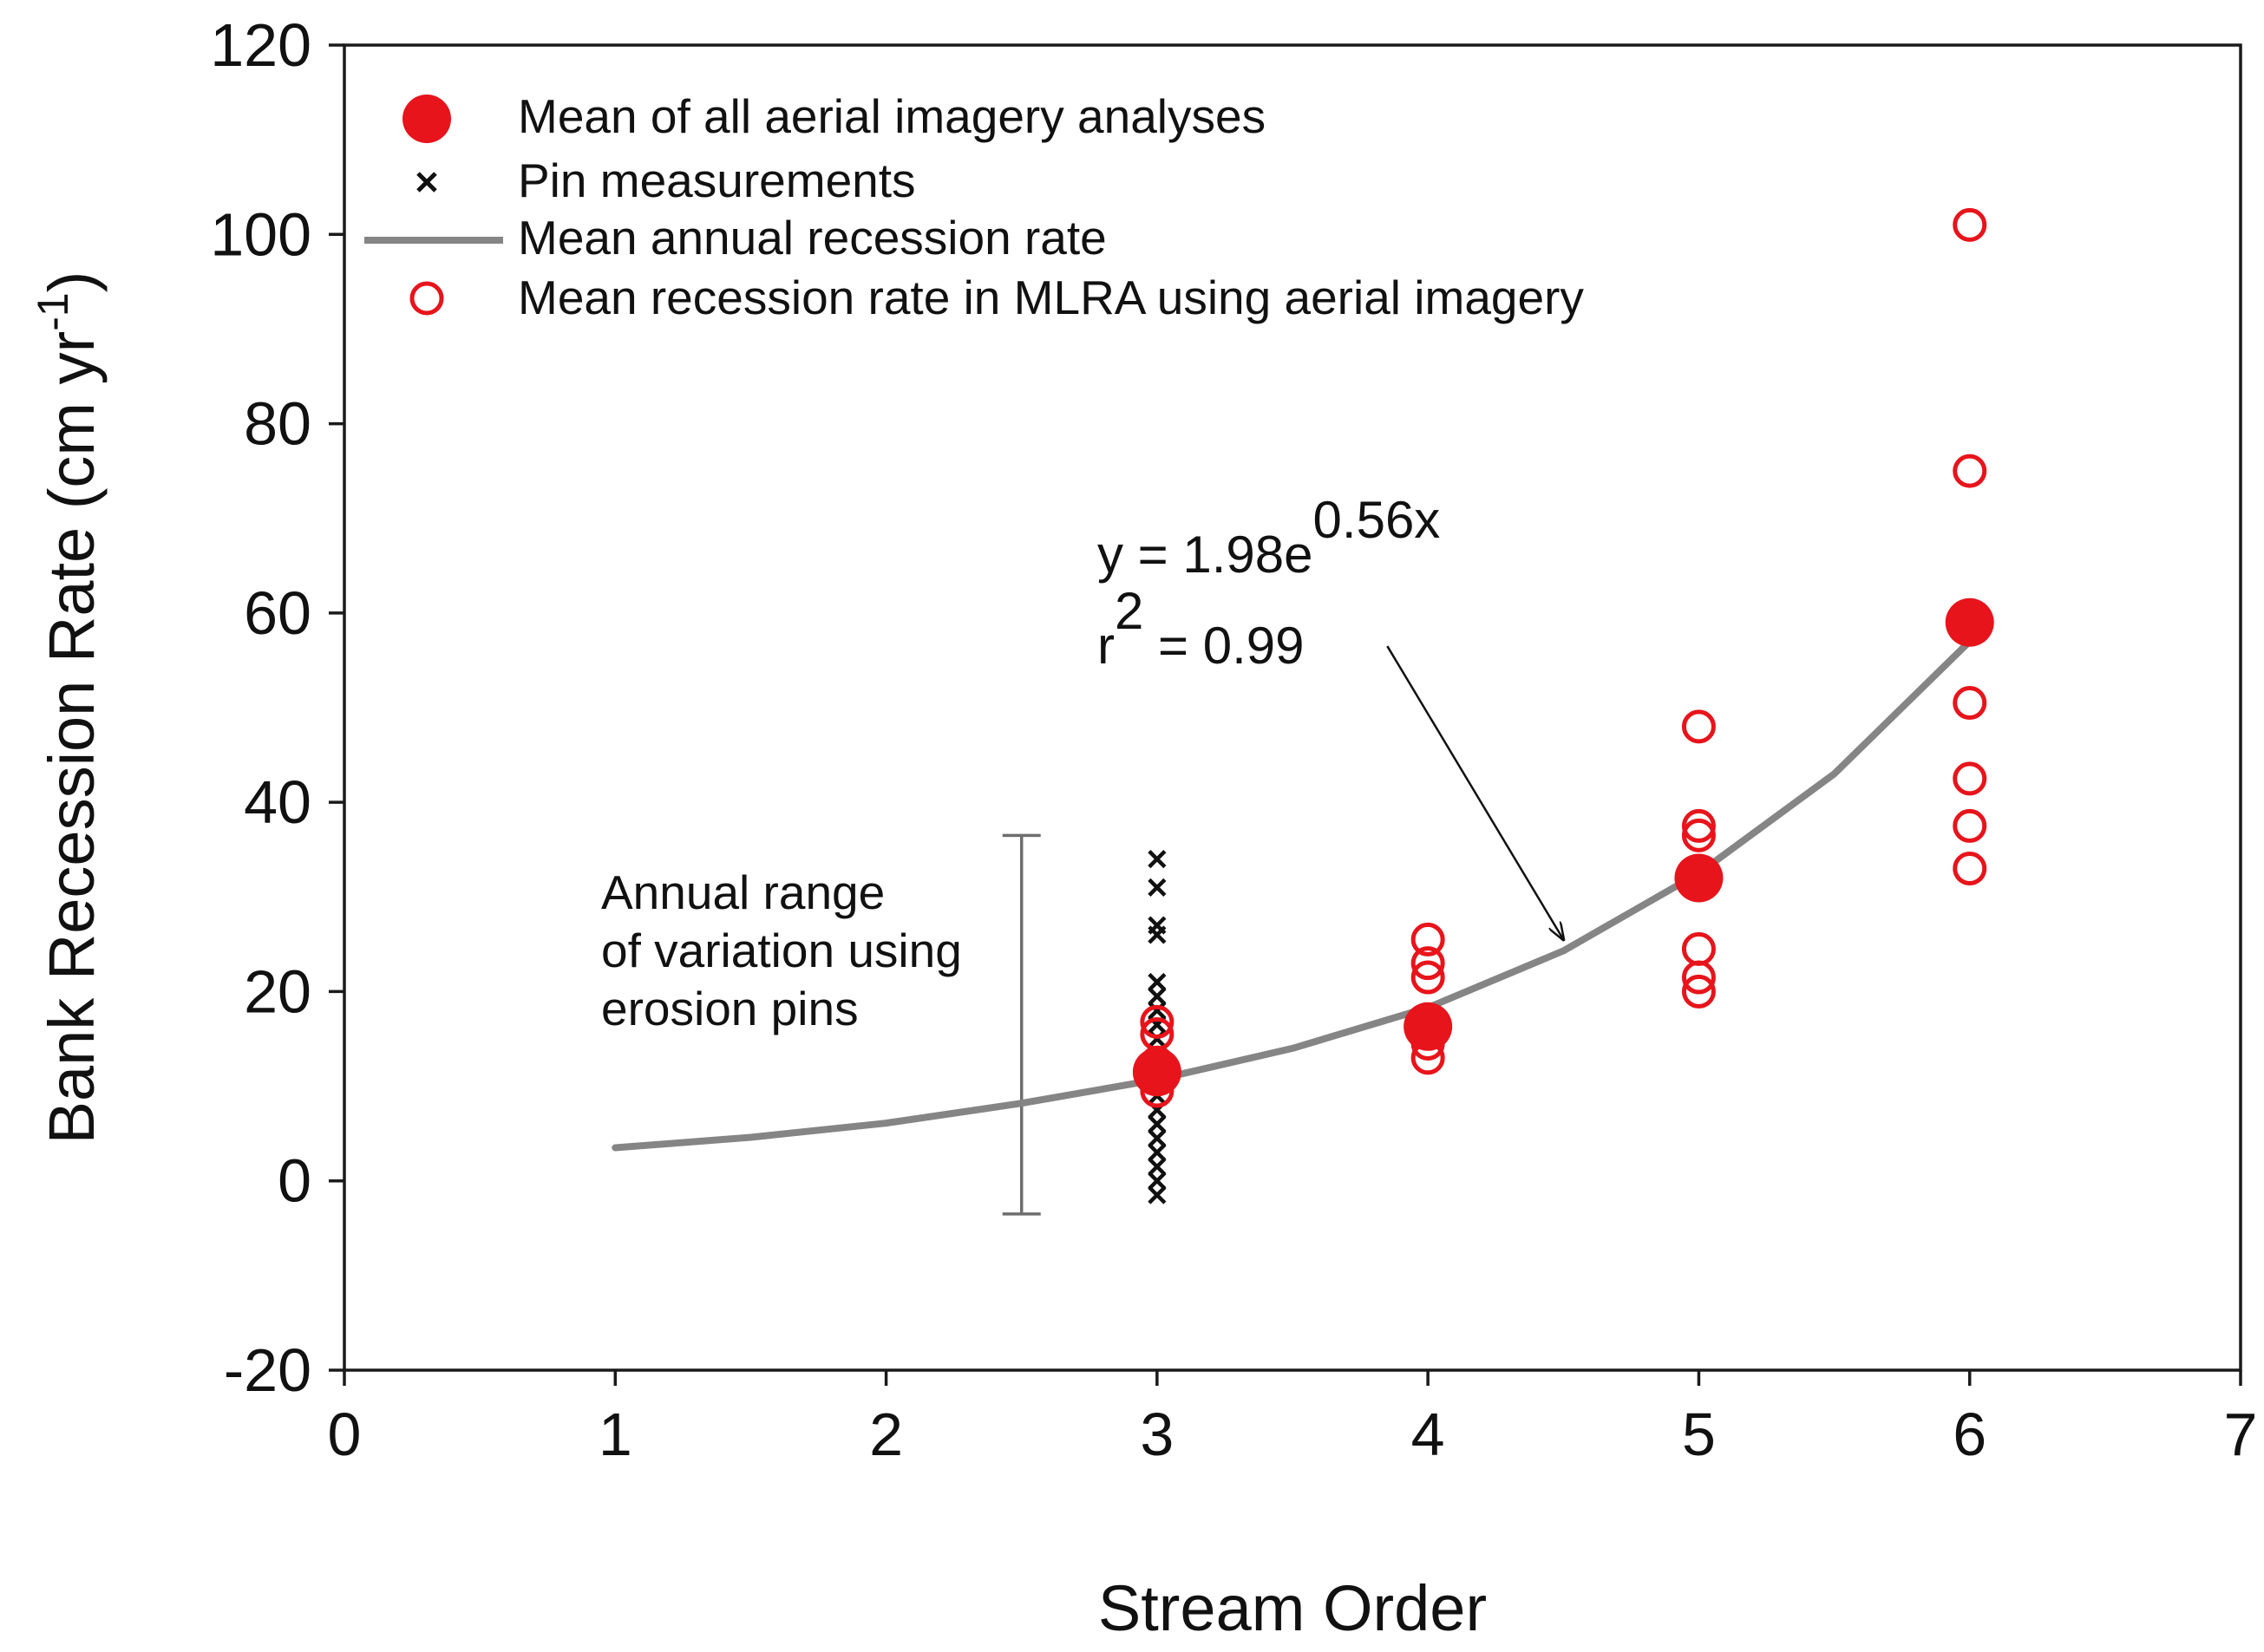 Image resolution: width=2264 pixels, height=1652 pixels. Describe the element at coordinates (1106, 646) in the screenshot. I see `r-squared-symbol: r` at that location.